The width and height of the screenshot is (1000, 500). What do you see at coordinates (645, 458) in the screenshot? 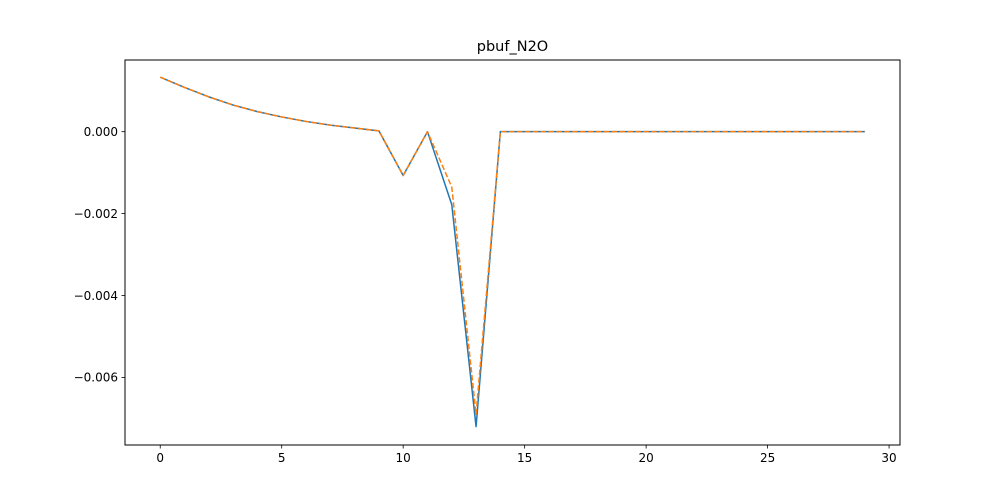
I see `x-tick-label: 20` at bounding box center [645, 458].